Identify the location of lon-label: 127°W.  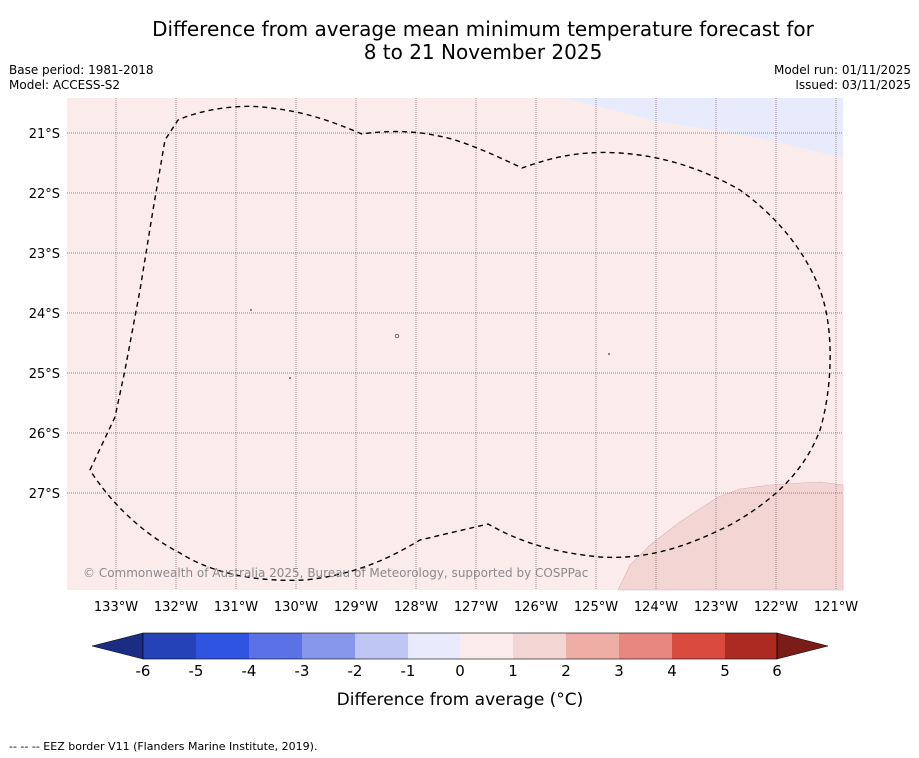
(476, 607).